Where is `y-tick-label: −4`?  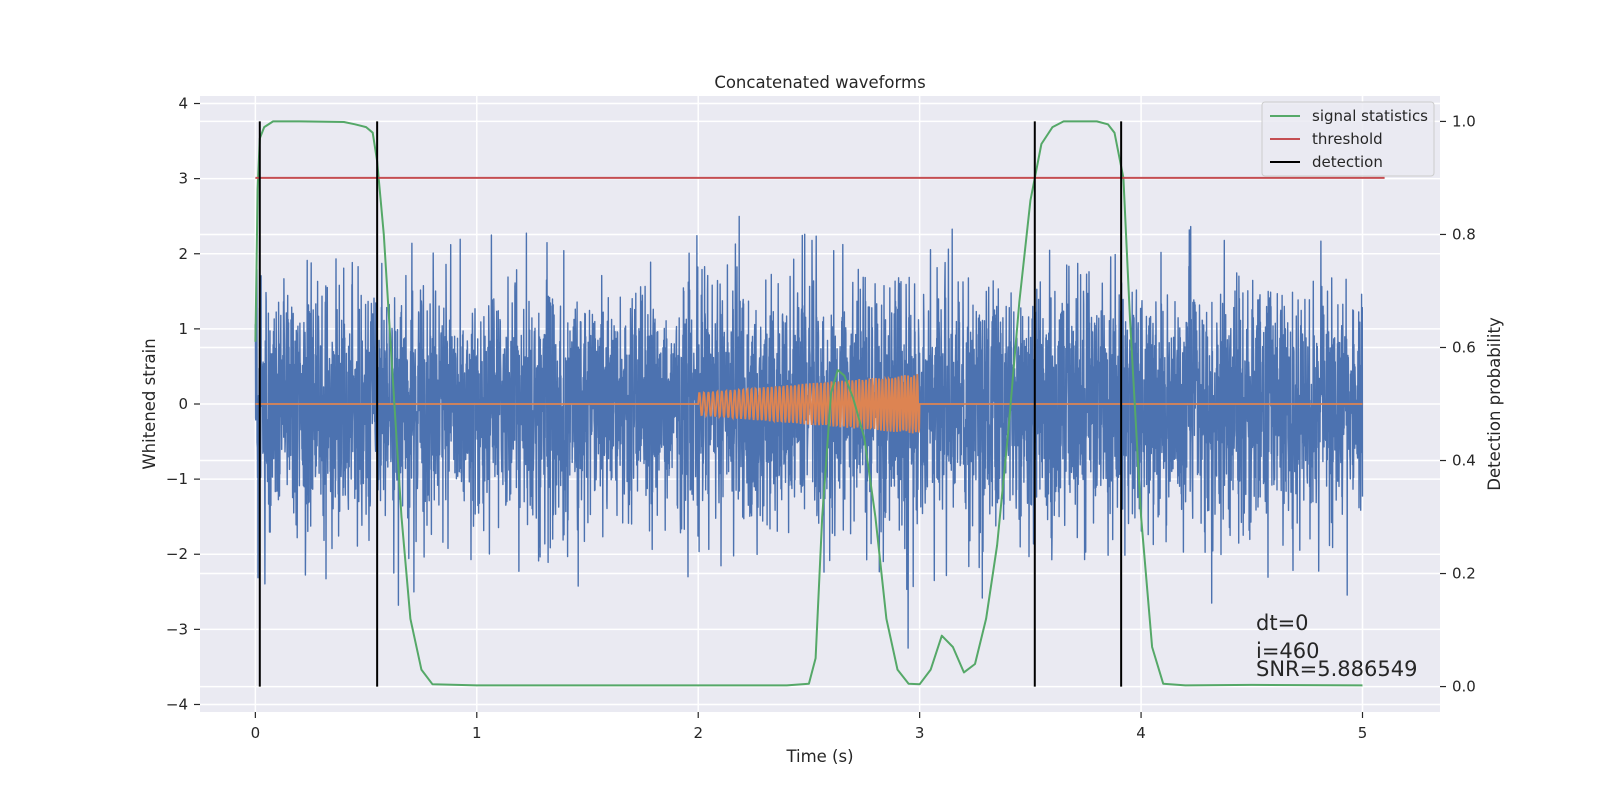 y-tick-label: −4 is located at coordinates (177, 704).